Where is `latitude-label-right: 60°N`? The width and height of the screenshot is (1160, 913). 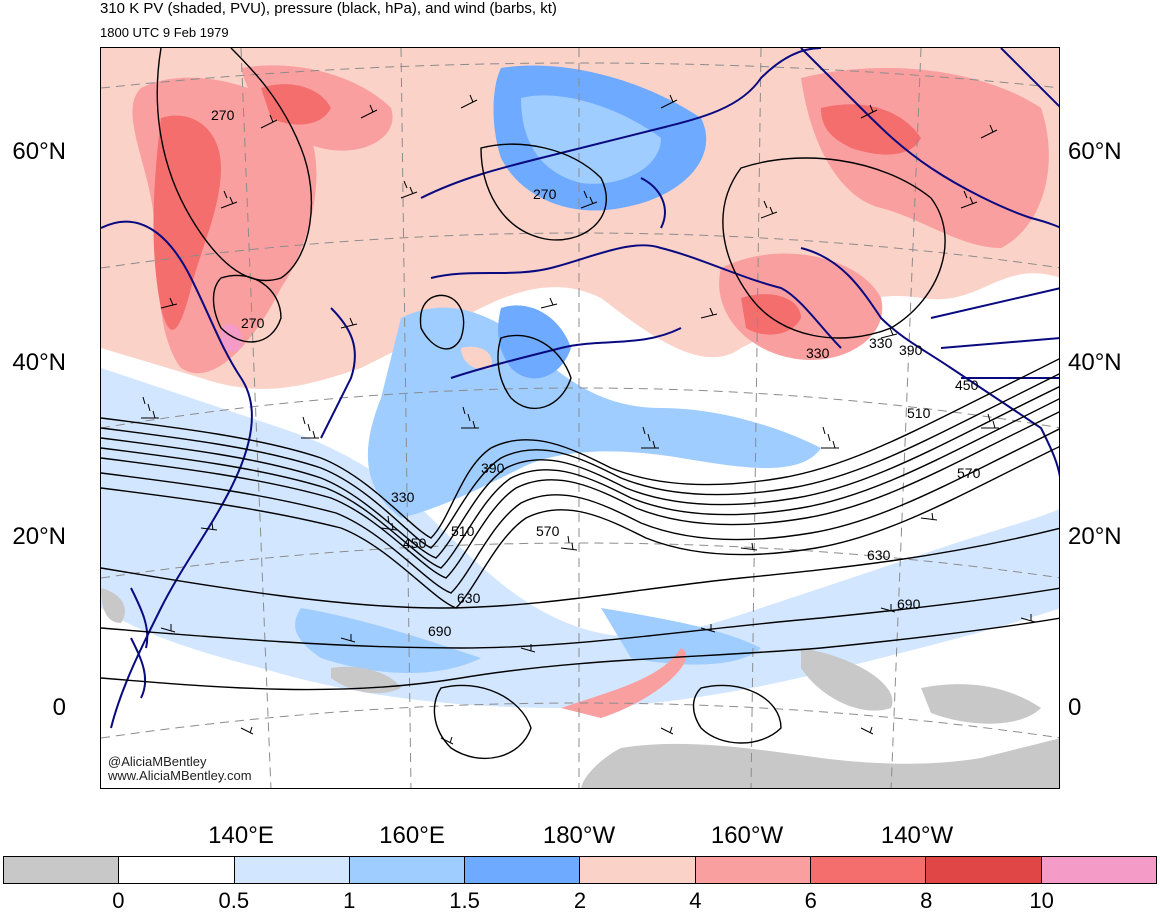
latitude-label-right: 60°N is located at coordinates (1095, 151).